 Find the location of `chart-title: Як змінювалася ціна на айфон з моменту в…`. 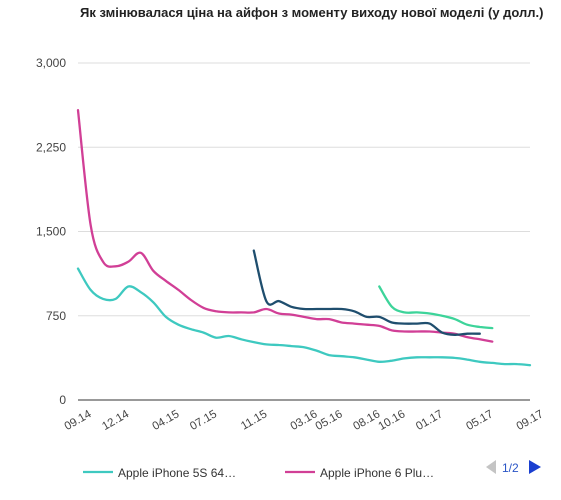

chart-title: Як змінювалася ціна на айфон з моменту в… is located at coordinates (312, 12).